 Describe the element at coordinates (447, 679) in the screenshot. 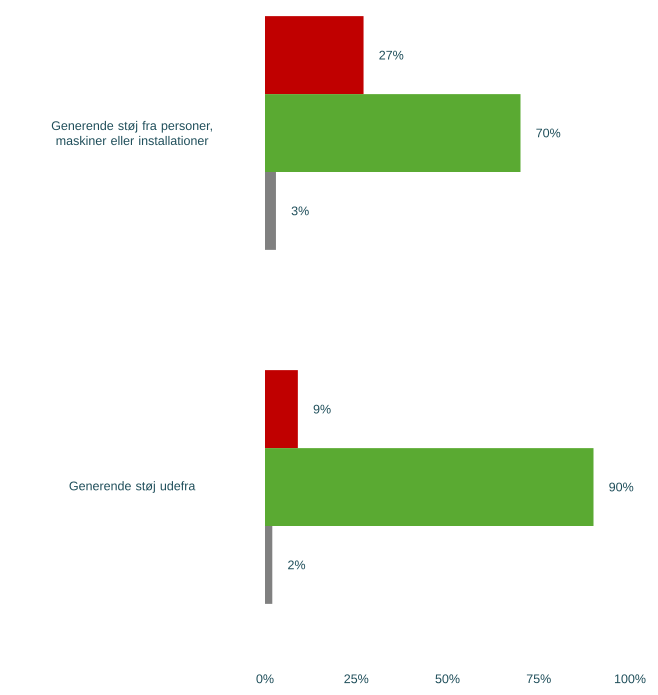

I see `x-tick-label: 50%` at that location.